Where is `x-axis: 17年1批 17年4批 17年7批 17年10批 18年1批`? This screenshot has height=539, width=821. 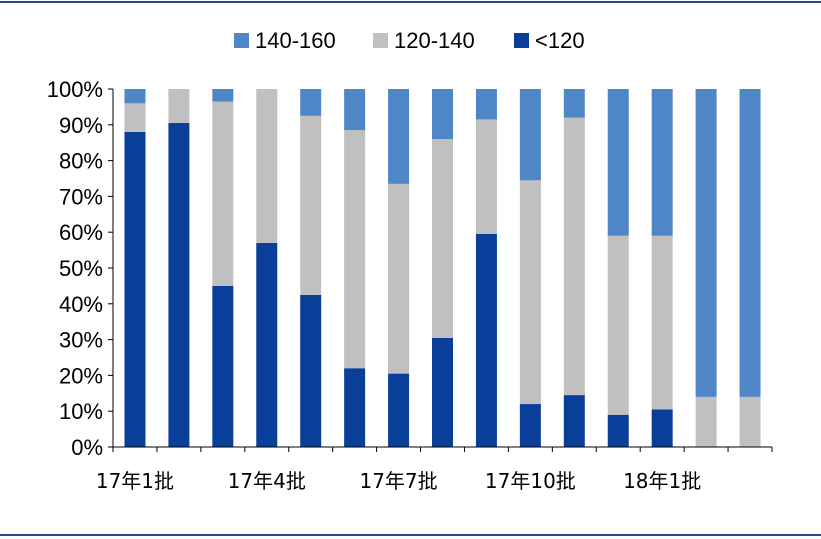
x-axis: 17年1批 17年4批 17年7批 17年10批 18年1批 is located at coordinates (434, 469).